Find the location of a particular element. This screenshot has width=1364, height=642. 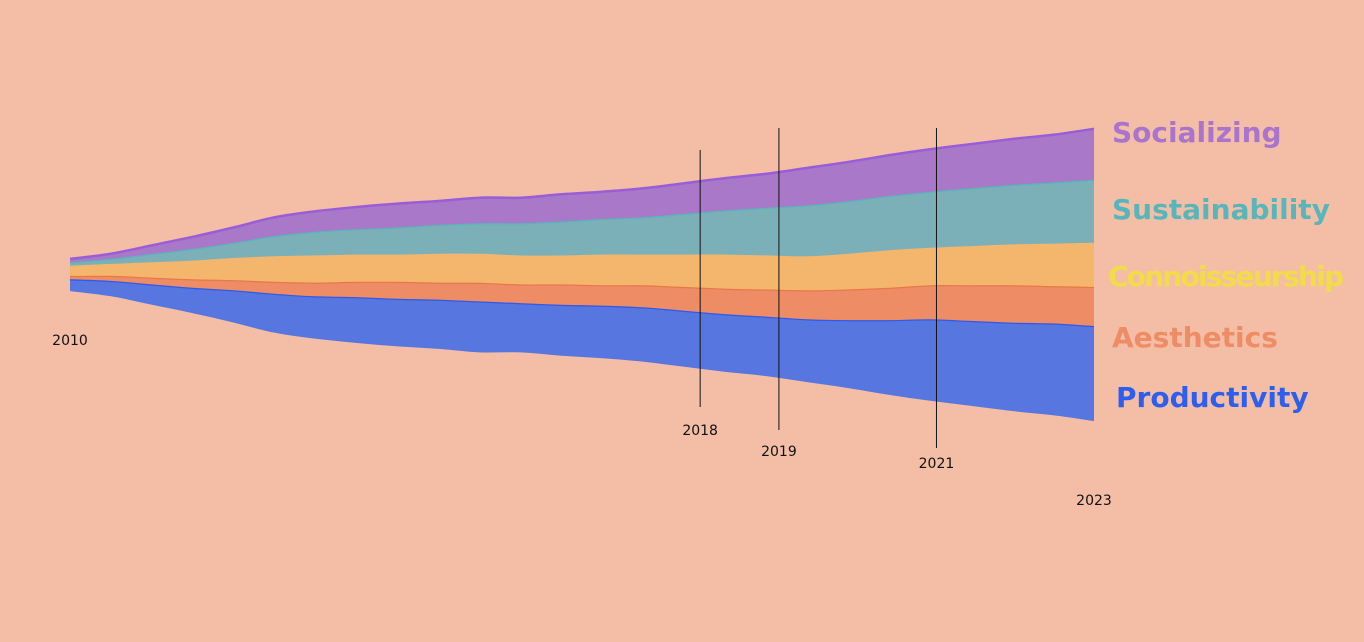

legend-productivity: Productivity is located at coordinates (1212, 397).